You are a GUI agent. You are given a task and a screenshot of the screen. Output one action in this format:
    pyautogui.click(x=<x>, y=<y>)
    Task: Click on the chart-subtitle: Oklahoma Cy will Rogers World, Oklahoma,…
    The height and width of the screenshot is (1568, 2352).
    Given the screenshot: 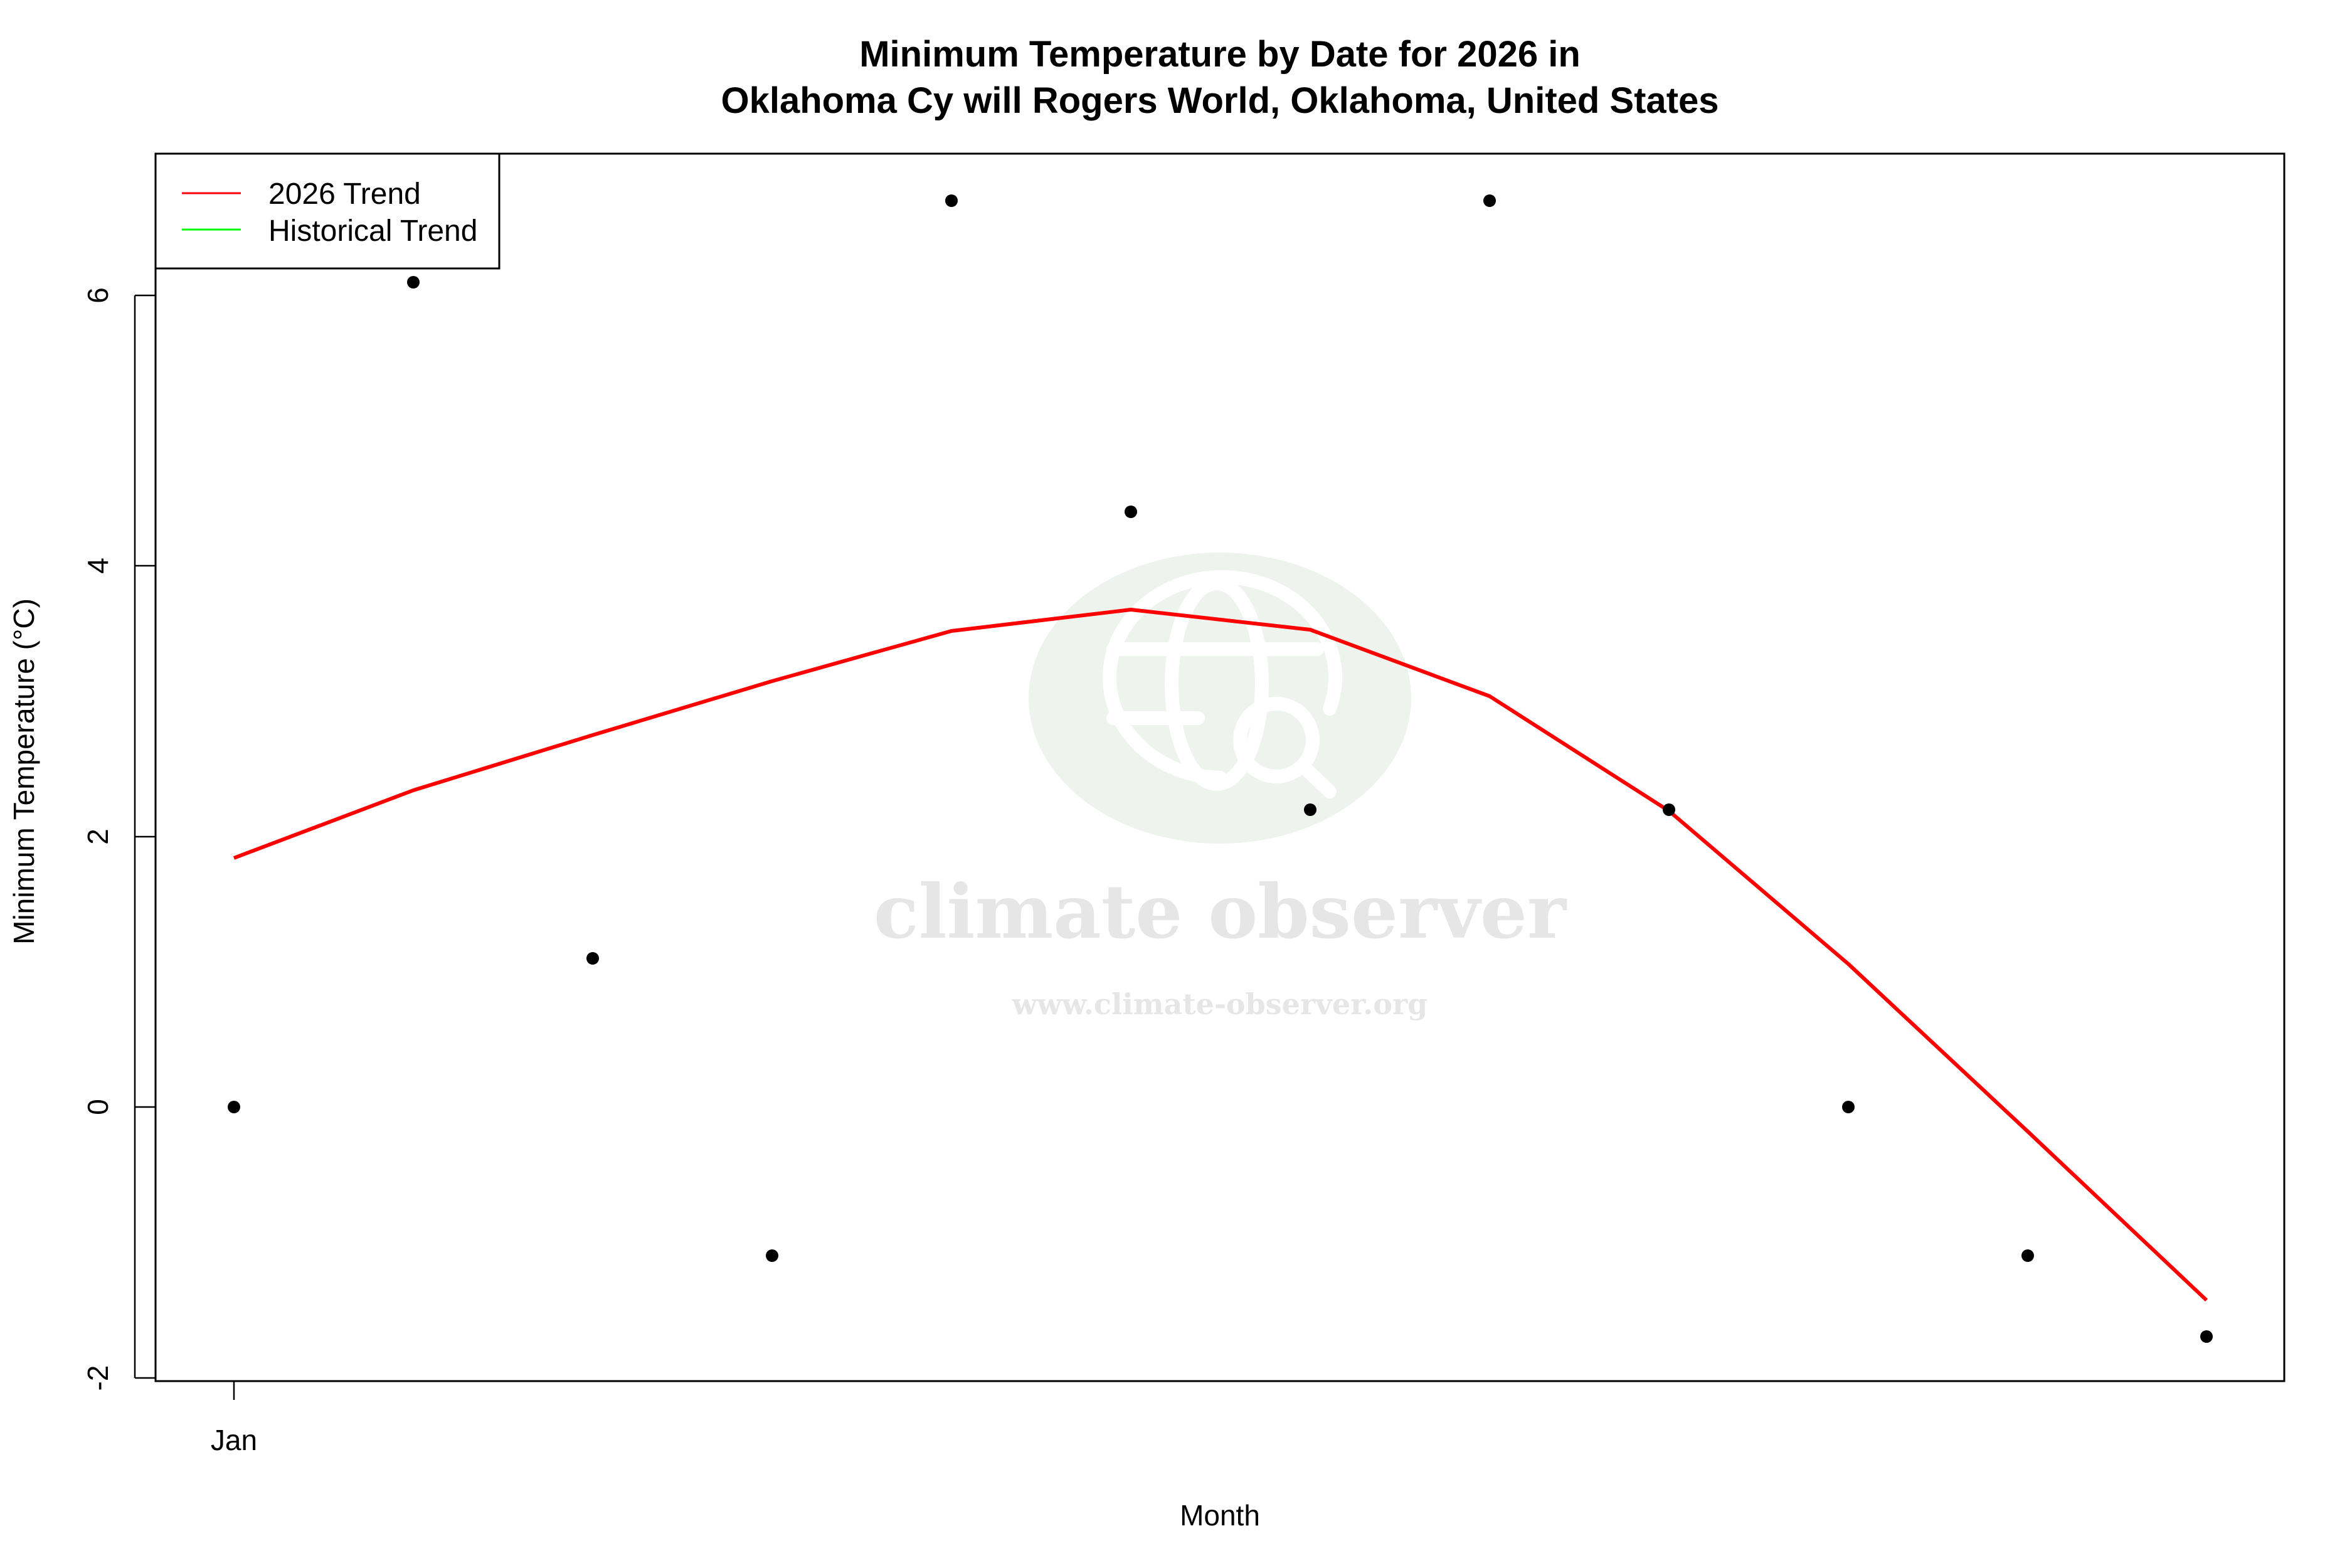 What is the action you would take?
    pyautogui.click(x=1220, y=101)
    